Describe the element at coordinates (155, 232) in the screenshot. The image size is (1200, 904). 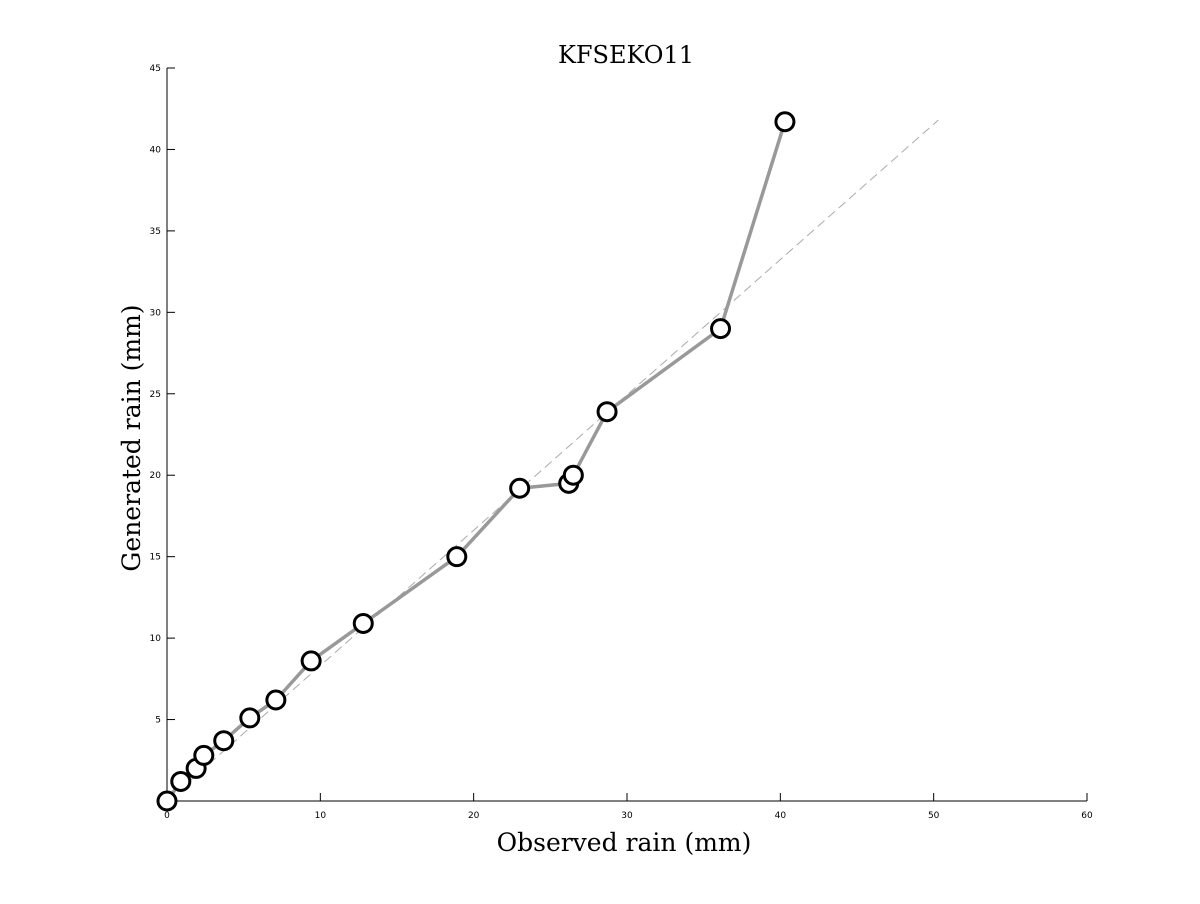
I see `y-tick-label: 35` at that location.